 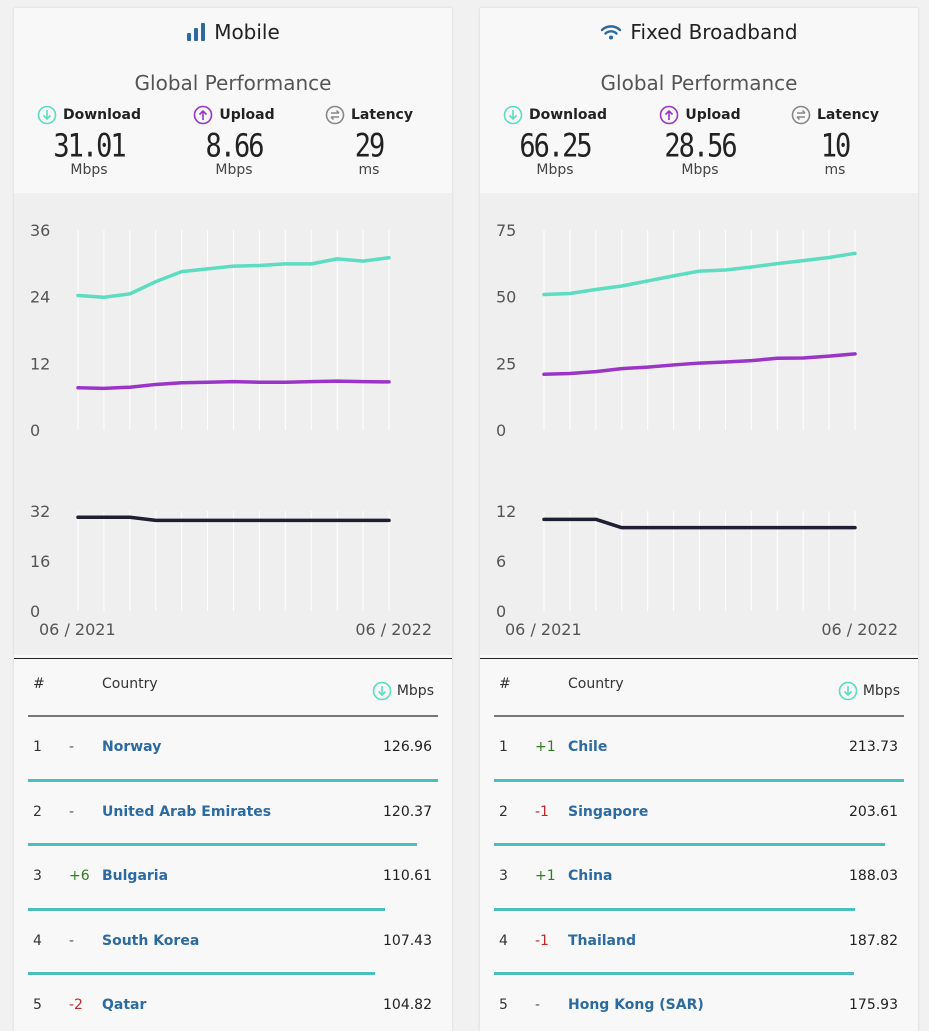 What do you see at coordinates (636, 1005) in the screenshot?
I see `row-country-link: Hong Kong (SAR)` at bounding box center [636, 1005].